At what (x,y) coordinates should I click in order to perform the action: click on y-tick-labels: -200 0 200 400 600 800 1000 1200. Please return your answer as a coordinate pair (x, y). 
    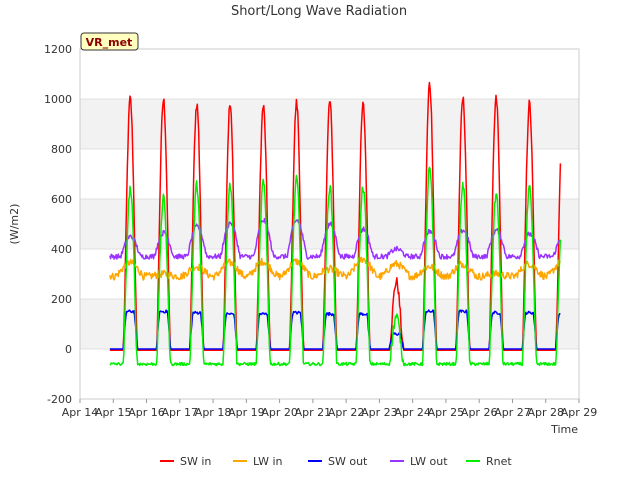
    Looking at the image, I should click on (58, 224).